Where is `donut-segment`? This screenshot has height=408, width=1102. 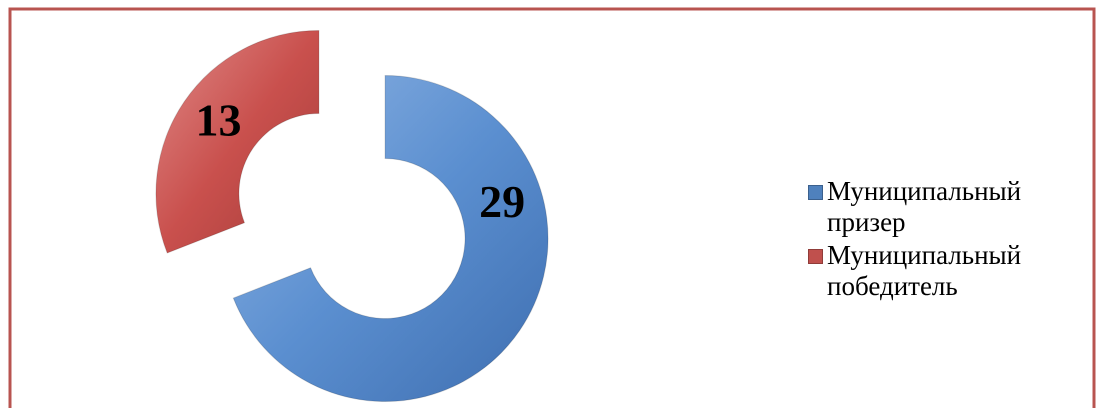
donut-segment is located at coordinates (237, 141).